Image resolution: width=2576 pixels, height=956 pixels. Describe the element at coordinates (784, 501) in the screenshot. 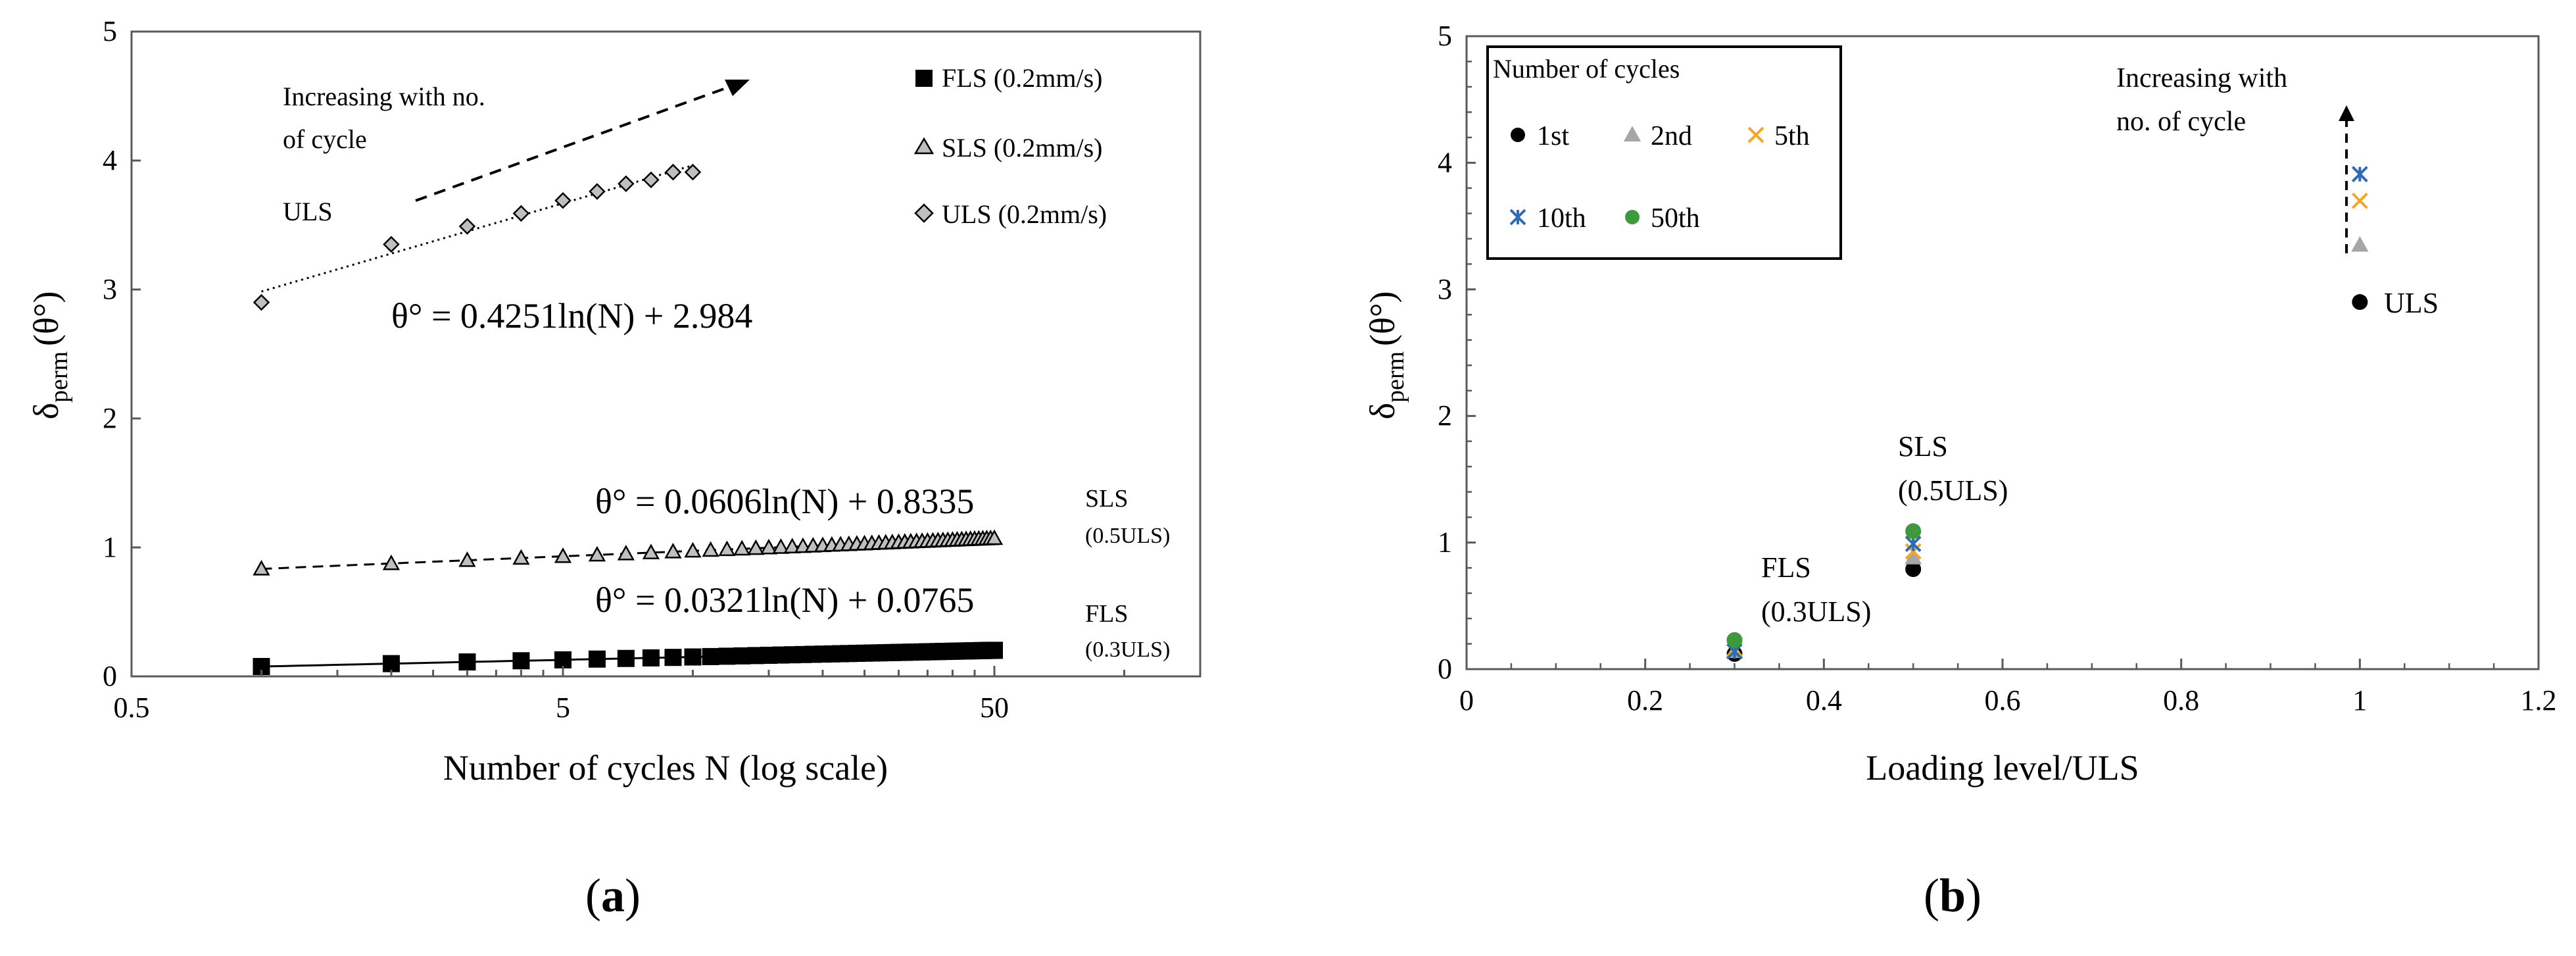

I see `chart-a-eq-sls: θ° = 0.0606ln(N) + 0.8335` at that location.